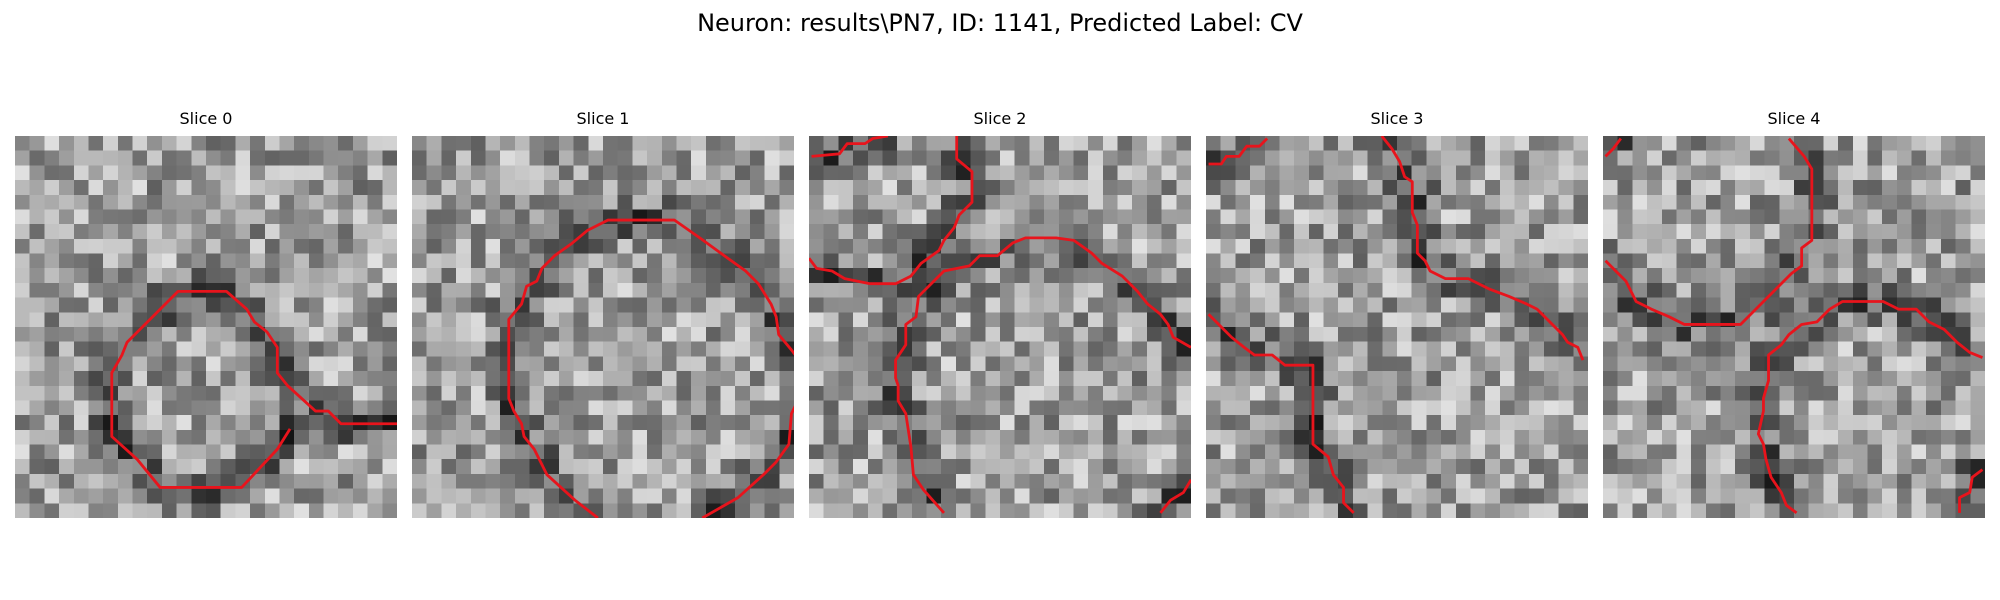 The height and width of the screenshot is (600, 2000). What do you see at coordinates (603, 118) in the screenshot?
I see `slice-title: Slice 1` at bounding box center [603, 118].